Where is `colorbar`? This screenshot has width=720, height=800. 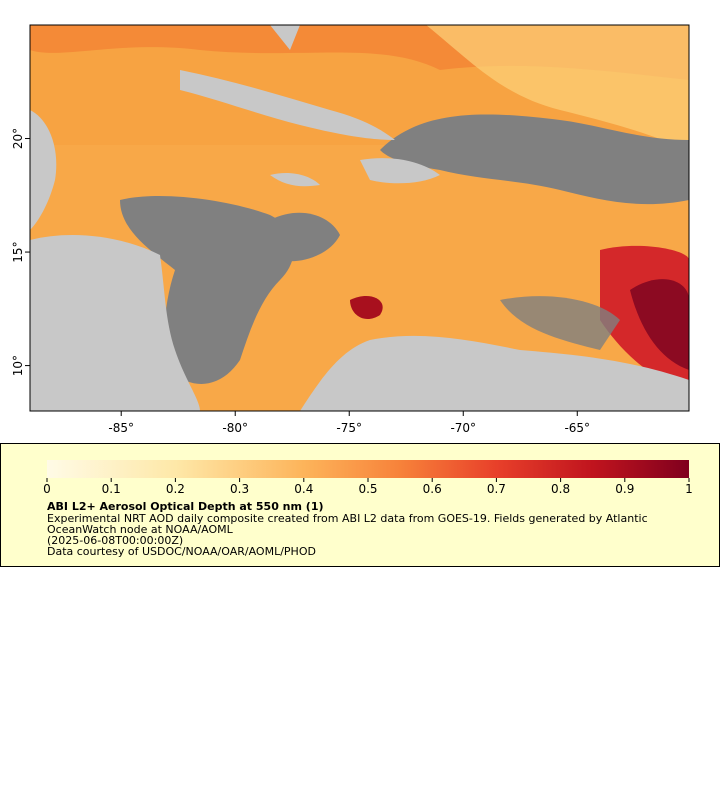 colorbar is located at coordinates (368, 469).